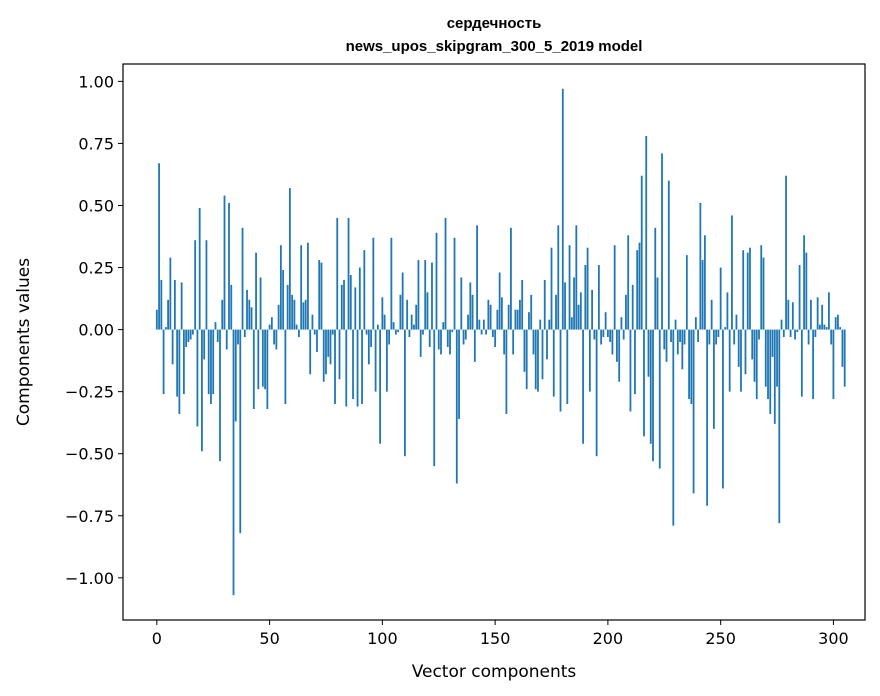 Image resolution: width=880 pixels, height=696 pixels. Describe the element at coordinates (382, 638) in the screenshot. I see `x-tick-label: 100` at that location.